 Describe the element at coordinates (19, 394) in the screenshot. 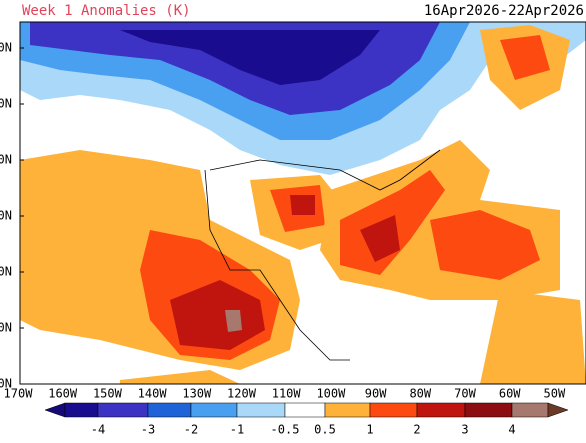

I see `longitude-label: 170W` at that location.